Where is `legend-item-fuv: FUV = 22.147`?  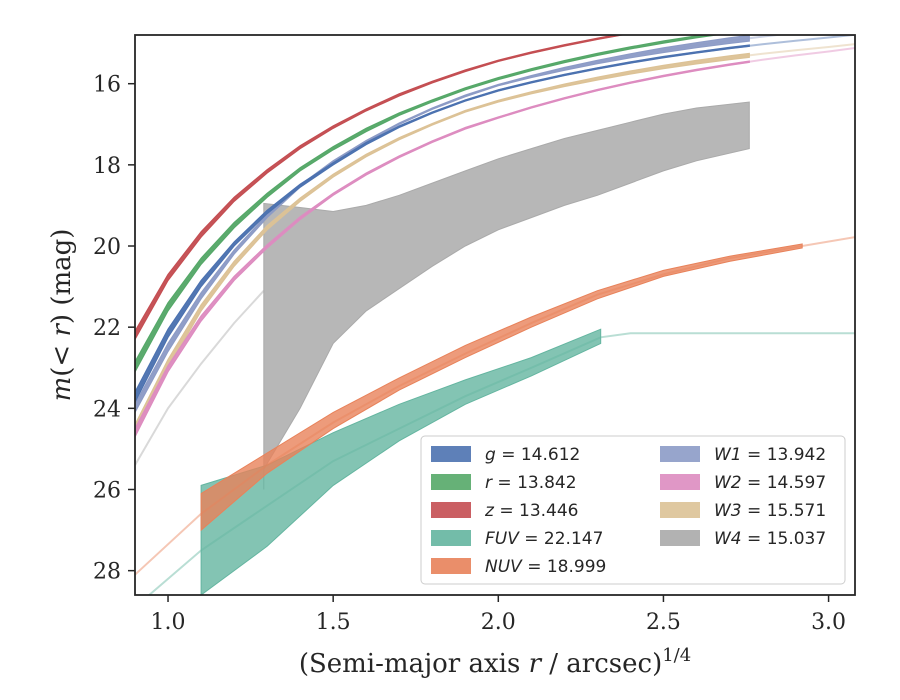
legend-item-fuv: FUV = 22.147 is located at coordinates (517, 539).